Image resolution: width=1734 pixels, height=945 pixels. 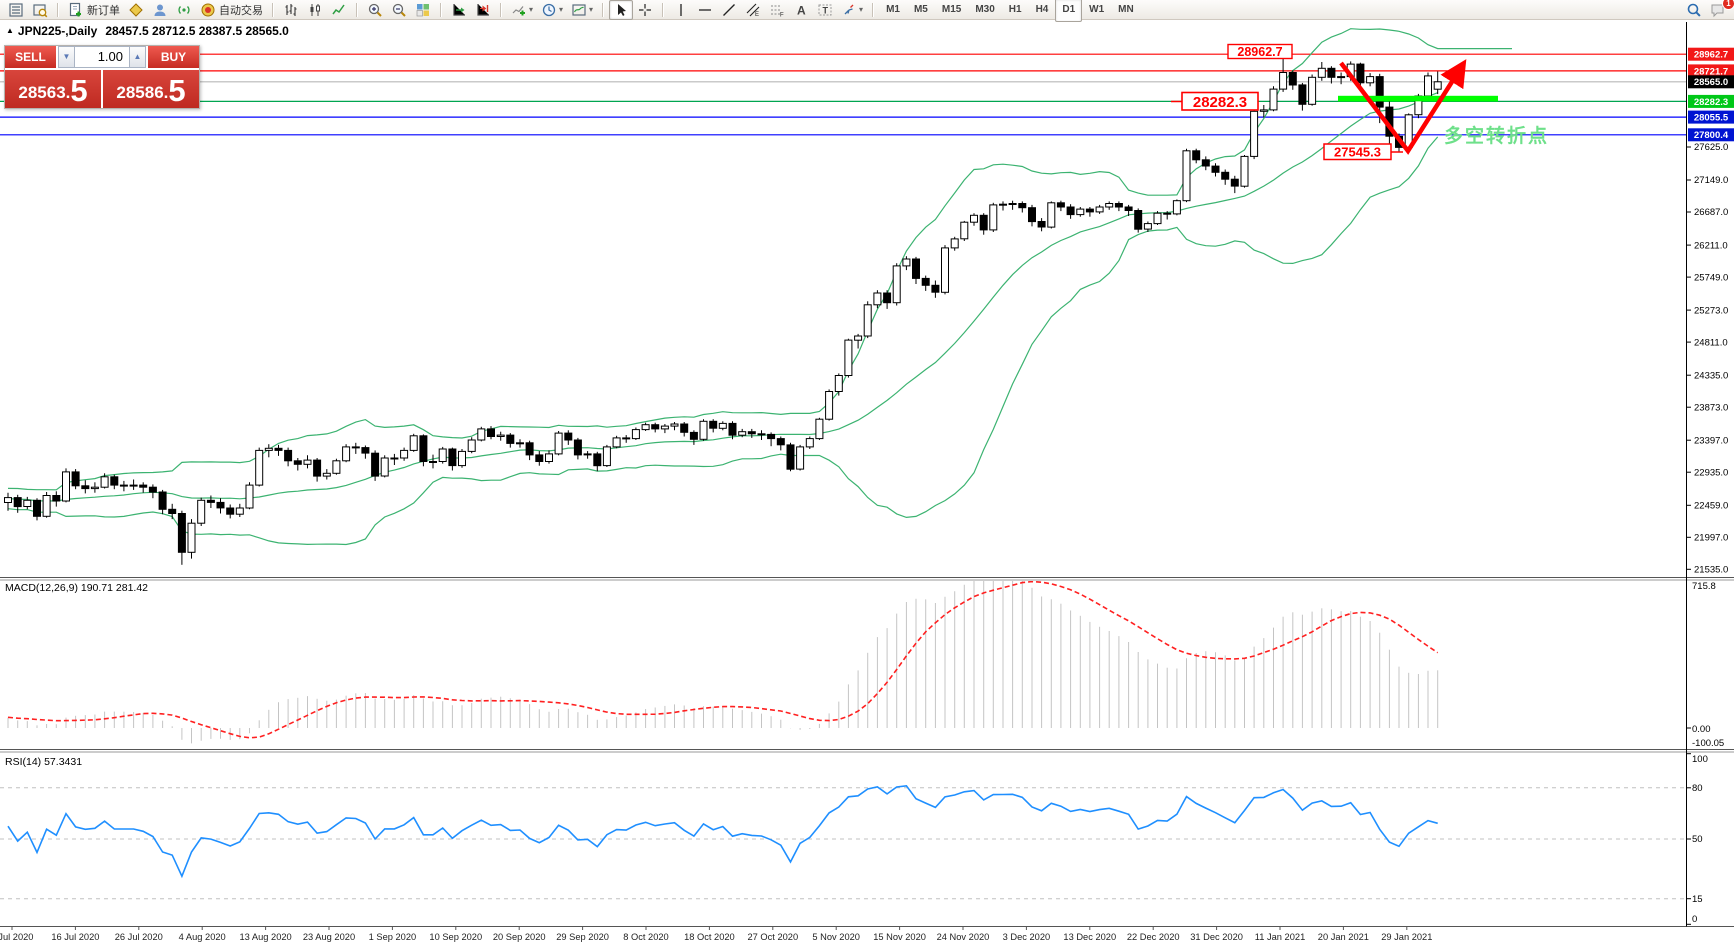 I want to click on date-tick-label: 29 Sep 2020, so click(x=582, y=937).